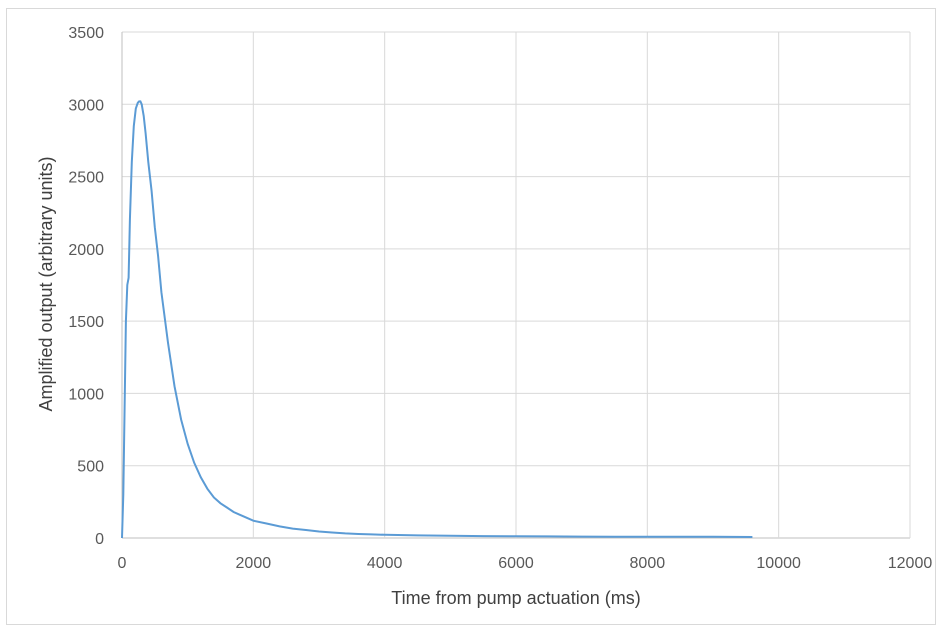 The height and width of the screenshot is (629, 942). Describe the element at coordinates (99, 539) in the screenshot. I see `y-tick-label: 0` at that location.